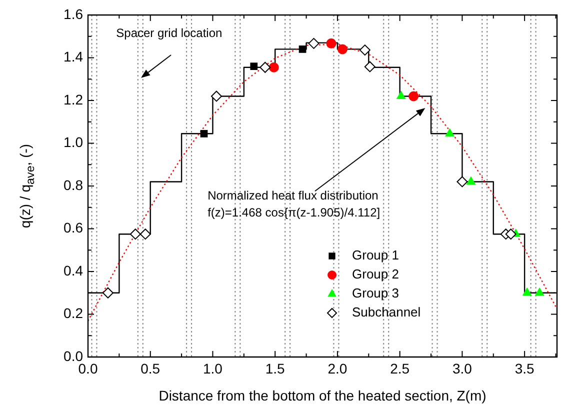 Image resolution: width=563 pixels, height=417 pixels. Describe the element at coordinates (275, 368) in the screenshot. I see `x-tick-label: 1.5` at that location.